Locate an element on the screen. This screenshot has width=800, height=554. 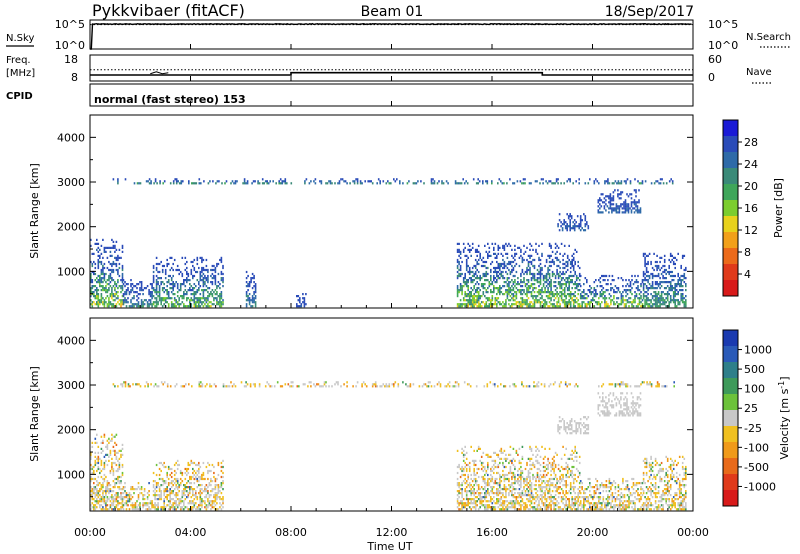
freq-left-tick-top: 18 is located at coordinates (71, 59).